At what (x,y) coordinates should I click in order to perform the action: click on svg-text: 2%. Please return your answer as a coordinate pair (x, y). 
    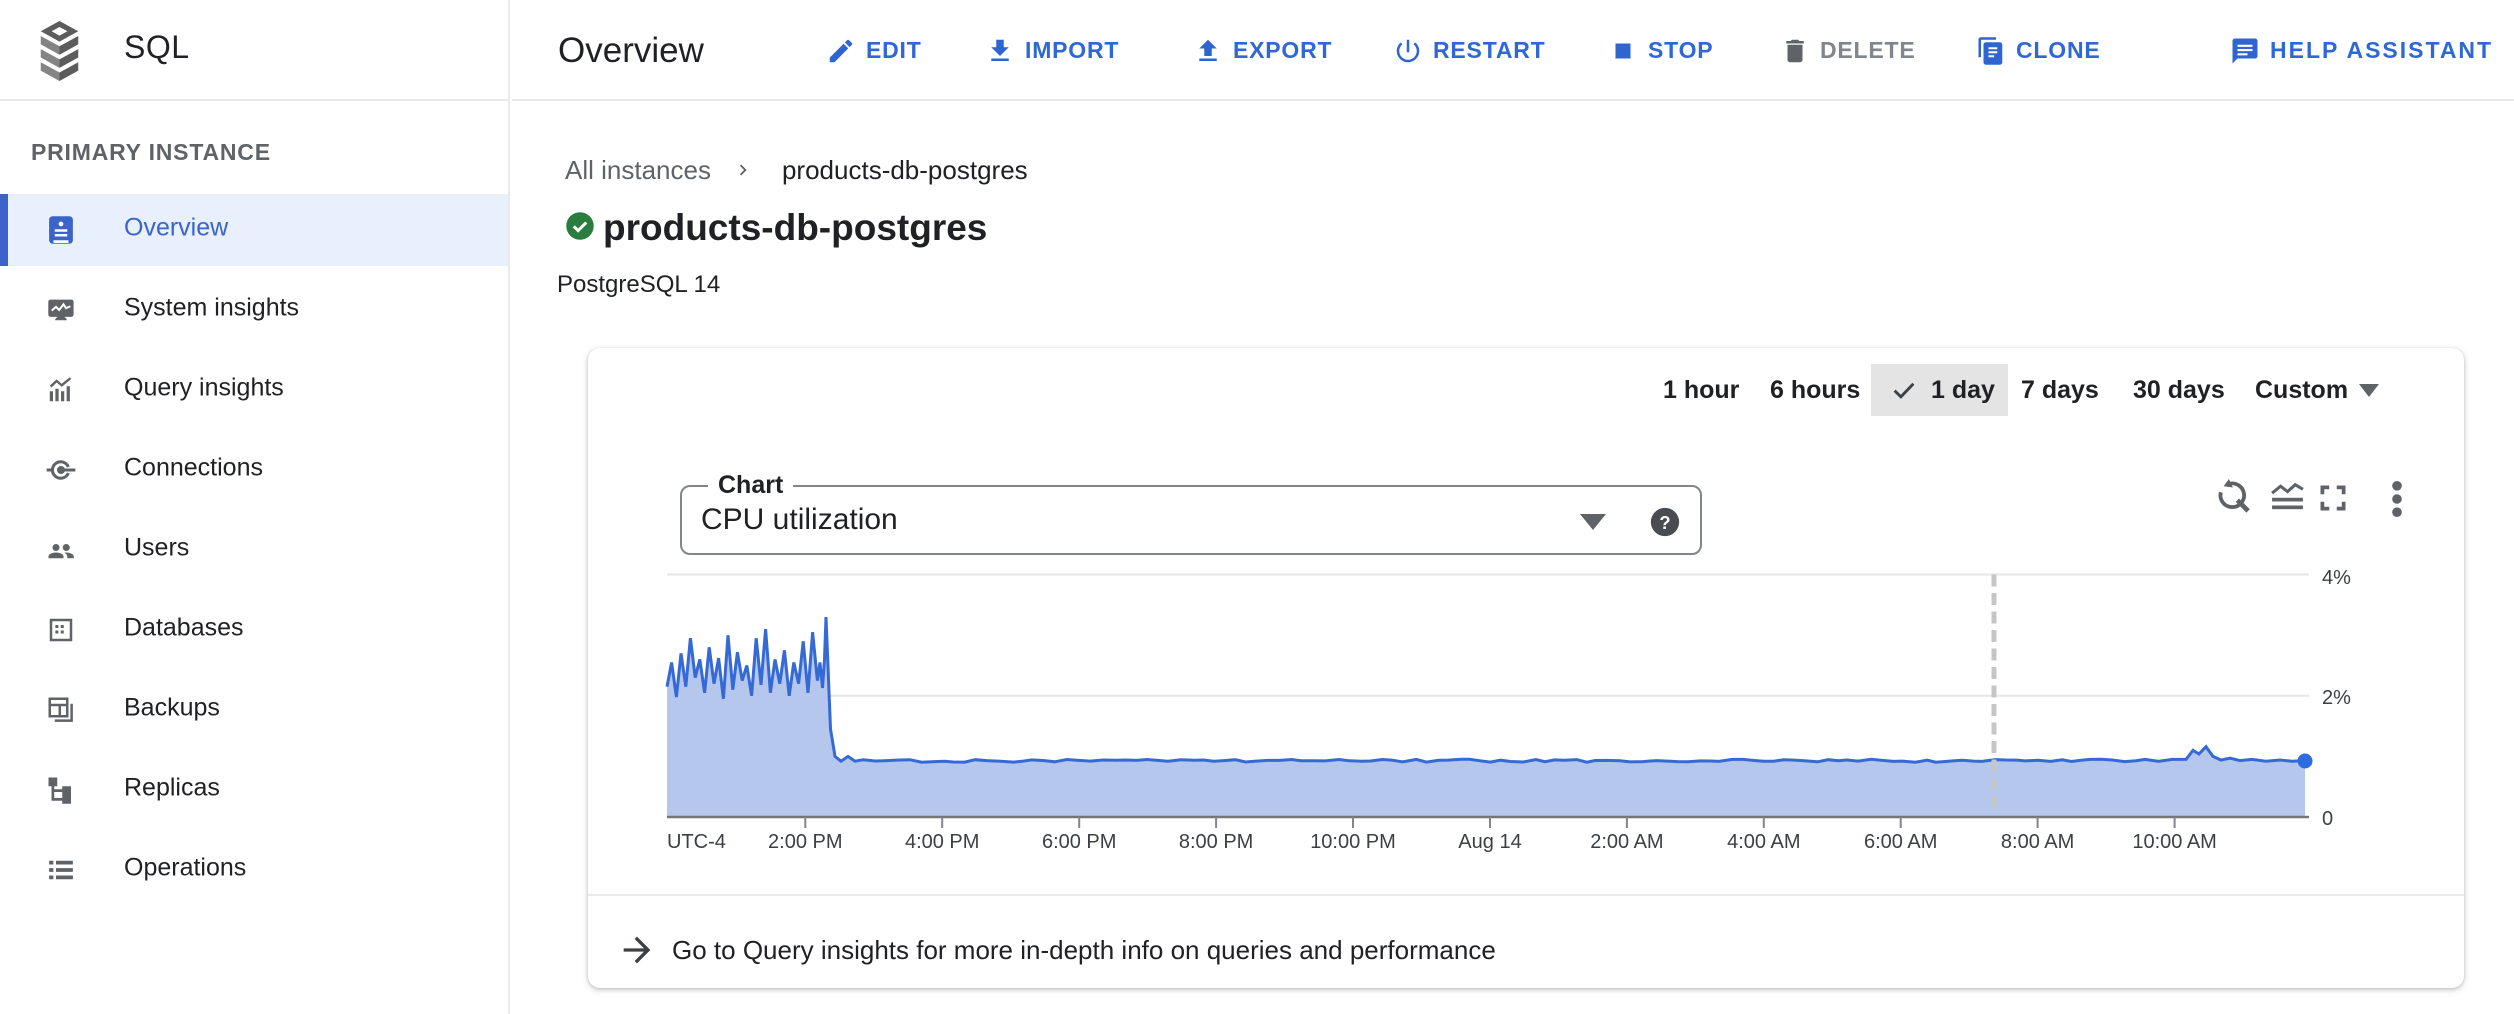
    Looking at the image, I should click on (2336, 698).